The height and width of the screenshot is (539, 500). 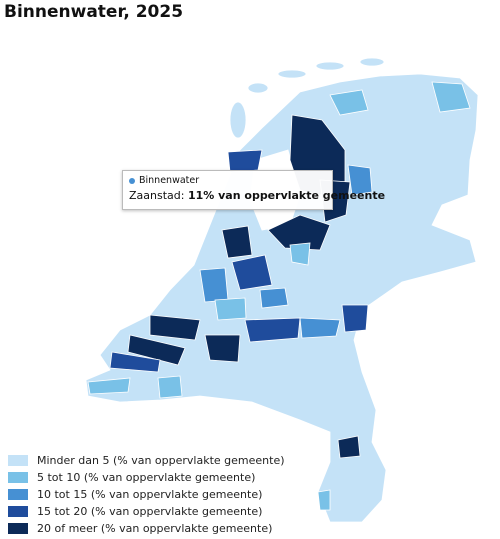 I want to click on legend-label: 10 tot 15 (% van oppervlakte gemeente), so click(x=150, y=494).